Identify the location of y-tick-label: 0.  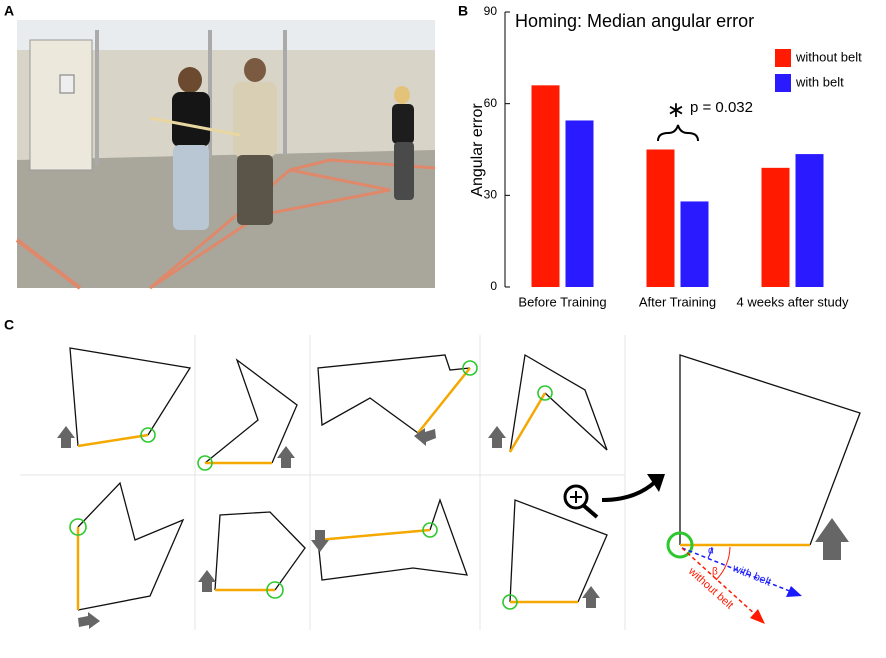
(493, 286).